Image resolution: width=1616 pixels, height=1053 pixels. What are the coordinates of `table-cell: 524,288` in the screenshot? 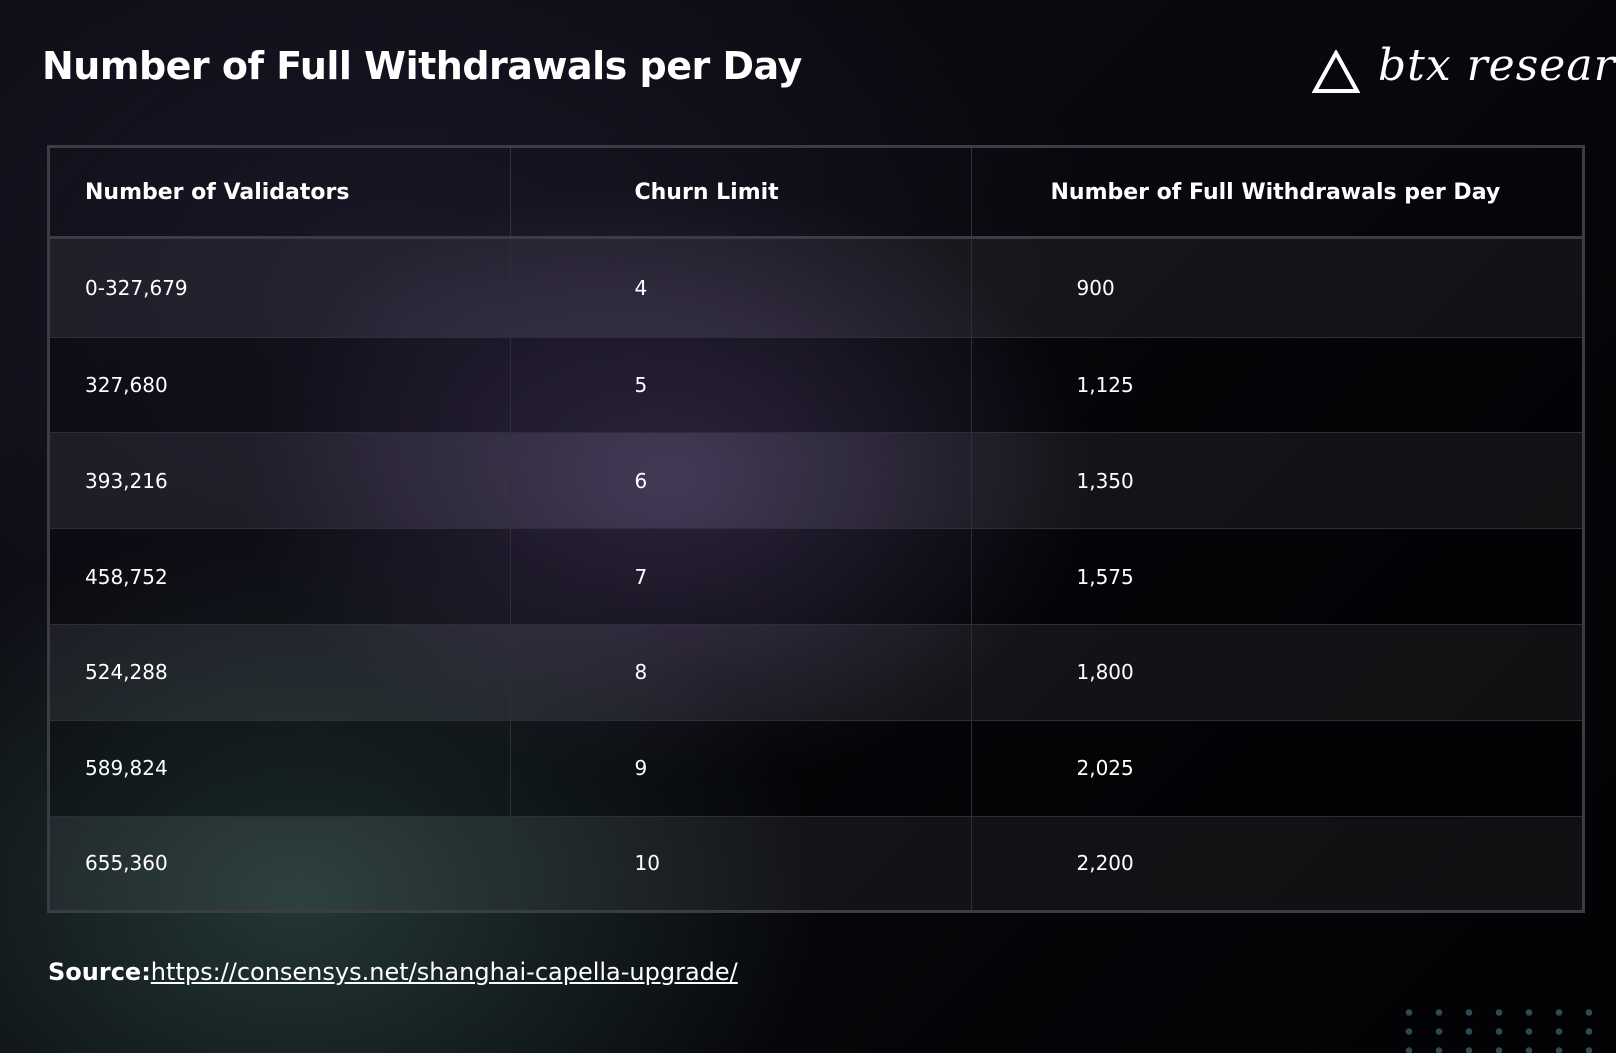 It's located at (280, 672).